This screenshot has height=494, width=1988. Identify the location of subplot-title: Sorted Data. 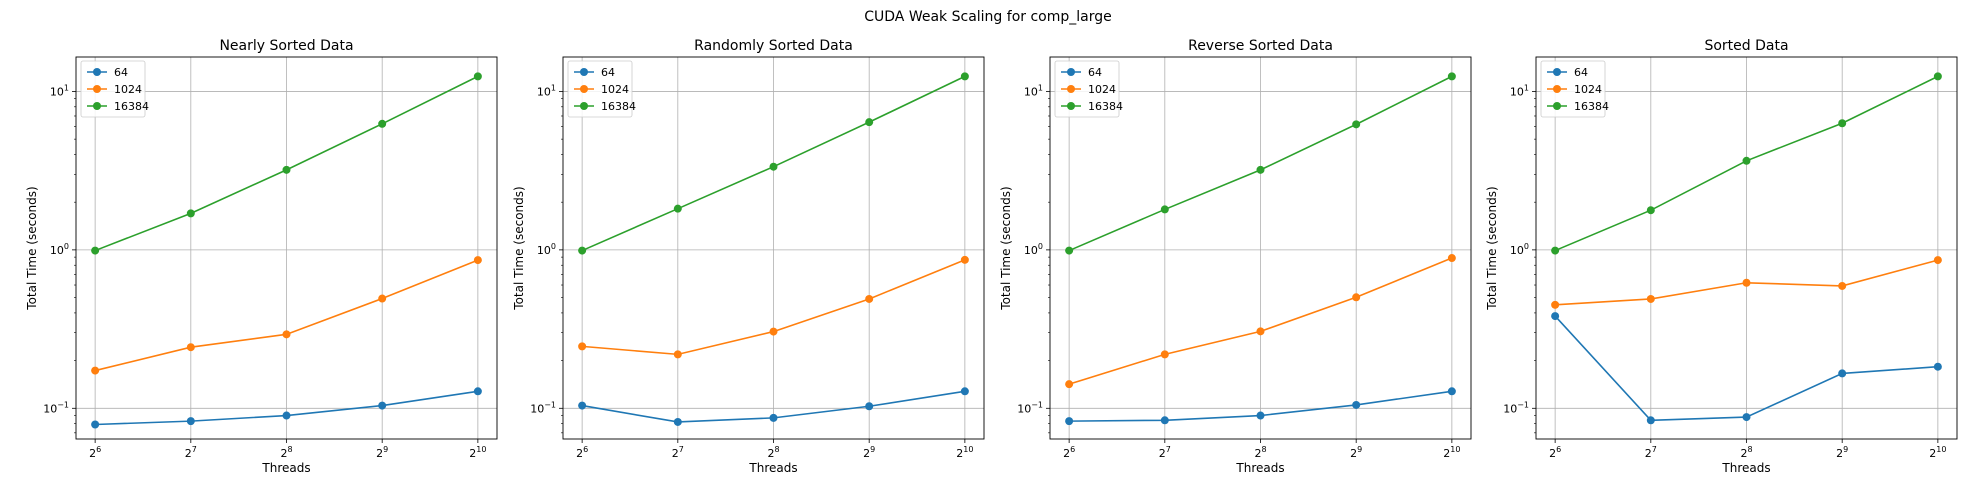
(1746, 46).